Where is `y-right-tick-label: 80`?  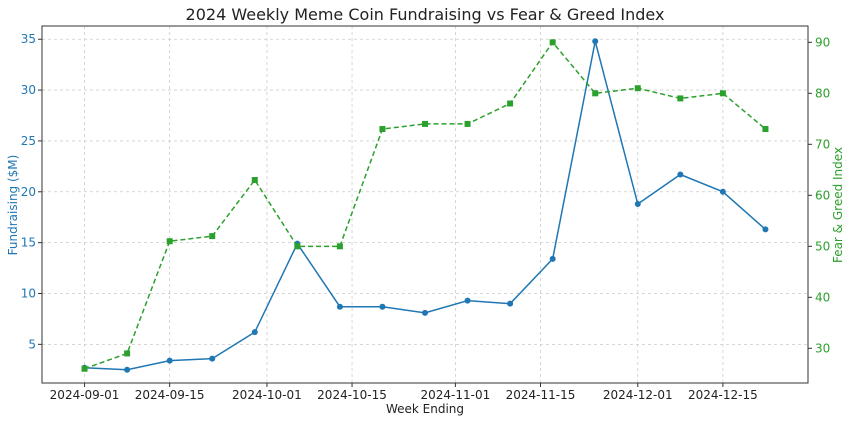 y-right-tick-label: 80 is located at coordinates (822, 93).